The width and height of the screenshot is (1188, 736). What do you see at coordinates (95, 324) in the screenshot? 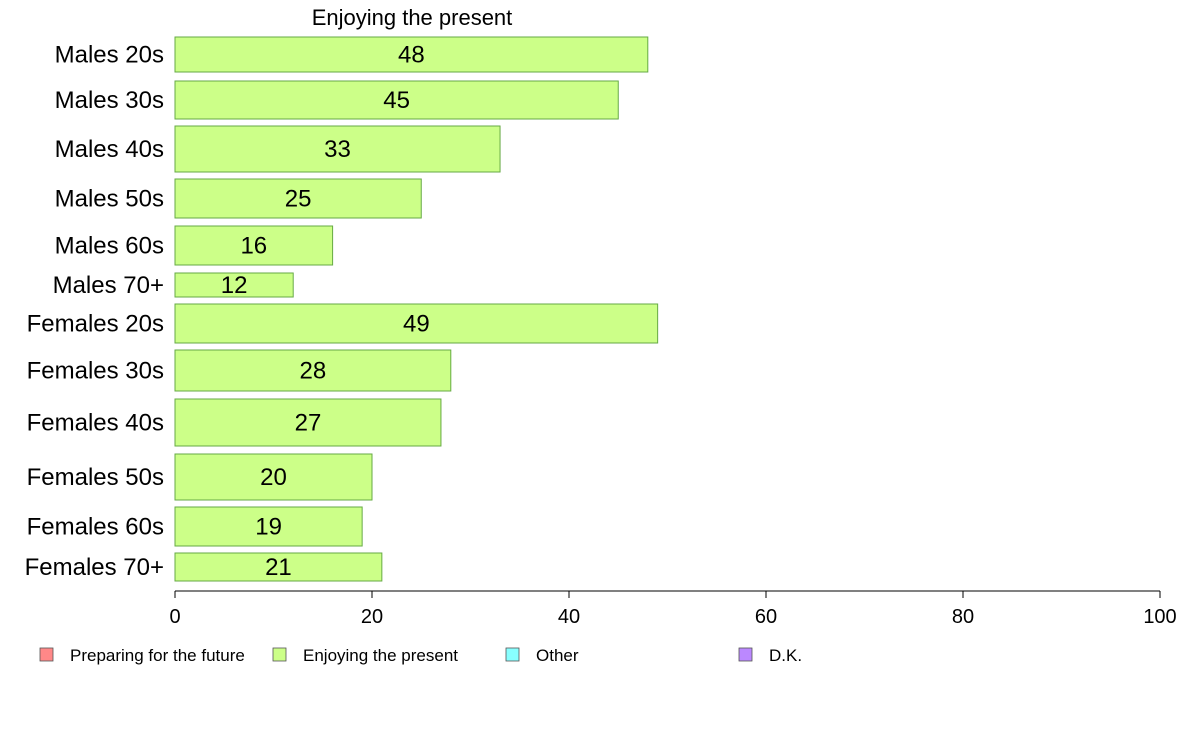
I see `category-label: Females 20s` at bounding box center [95, 324].